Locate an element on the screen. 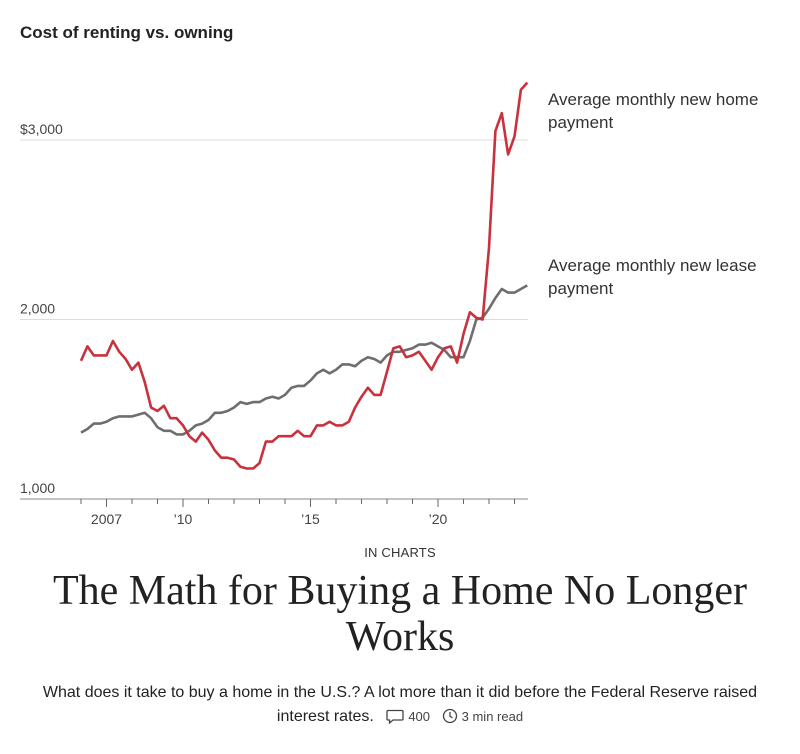 The image size is (800, 754). comments-count: 400 is located at coordinates (419, 716).